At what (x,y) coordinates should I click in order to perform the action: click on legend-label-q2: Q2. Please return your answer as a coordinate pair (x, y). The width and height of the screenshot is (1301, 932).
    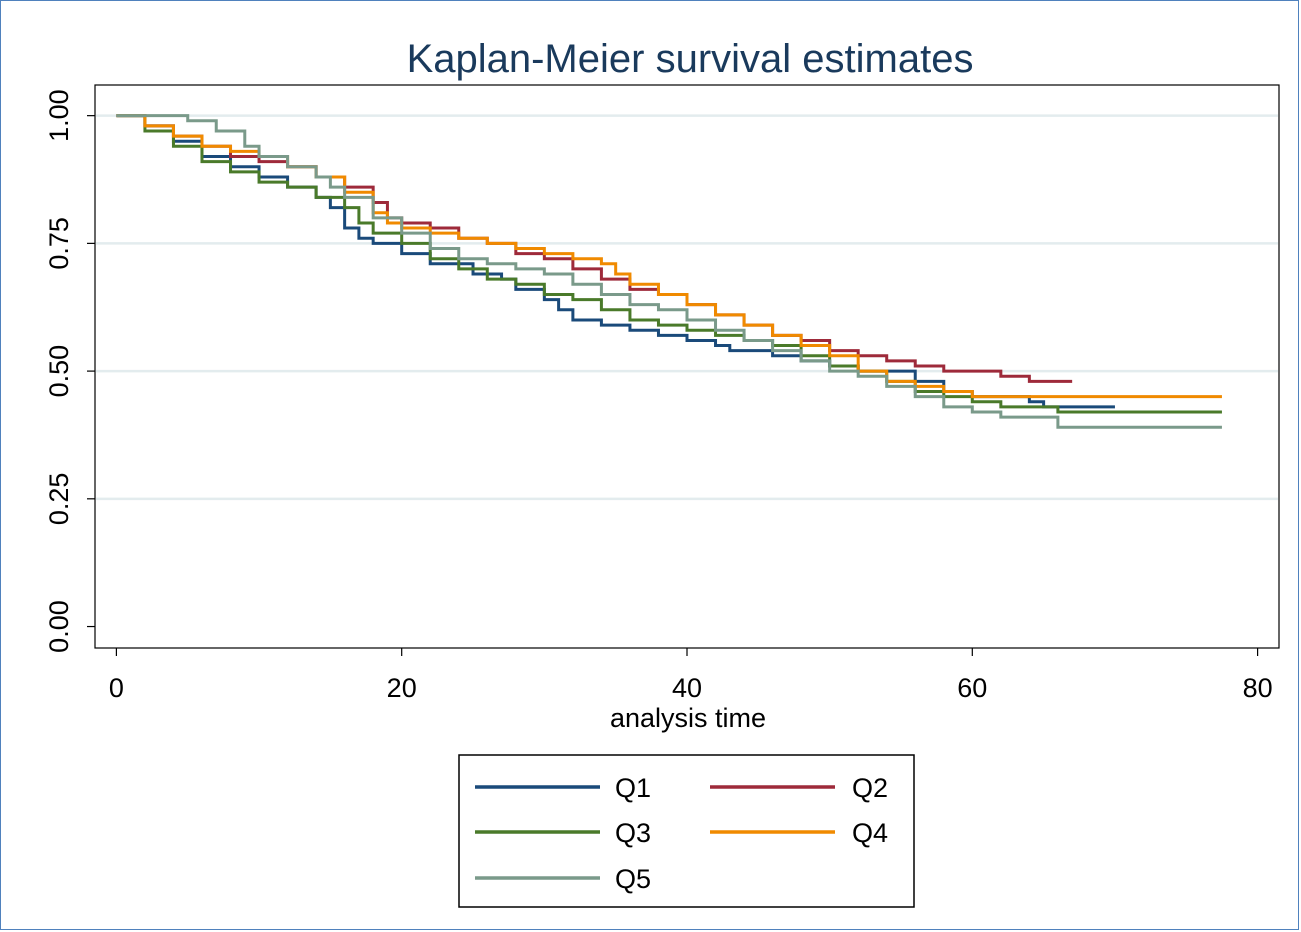
    Looking at the image, I should click on (870, 788).